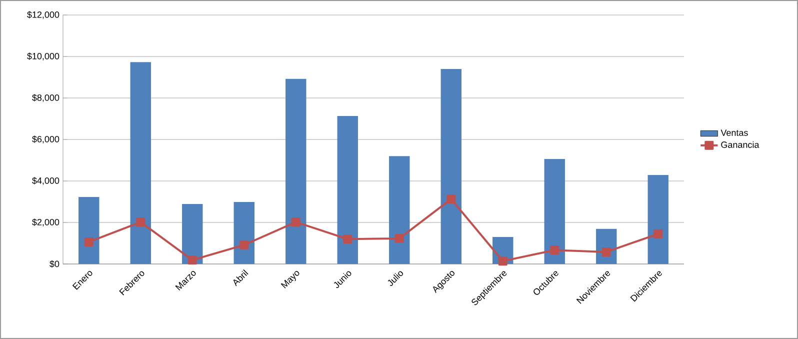 The image size is (798, 339). What do you see at coordinates (46, 98) in the screenshot?
I see `y-tick-label: $8,000` at bounding box center [46, 98].